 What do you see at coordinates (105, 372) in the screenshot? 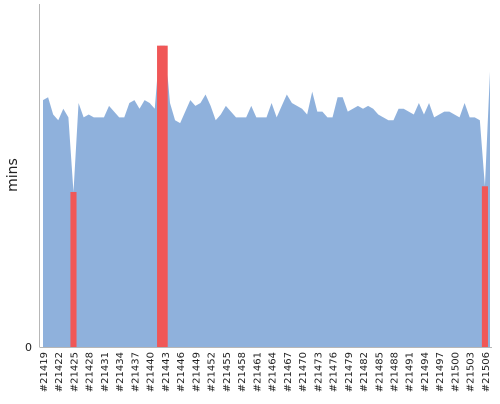
I see `x-tick-label: #21431` at bounding box center [105, 372].